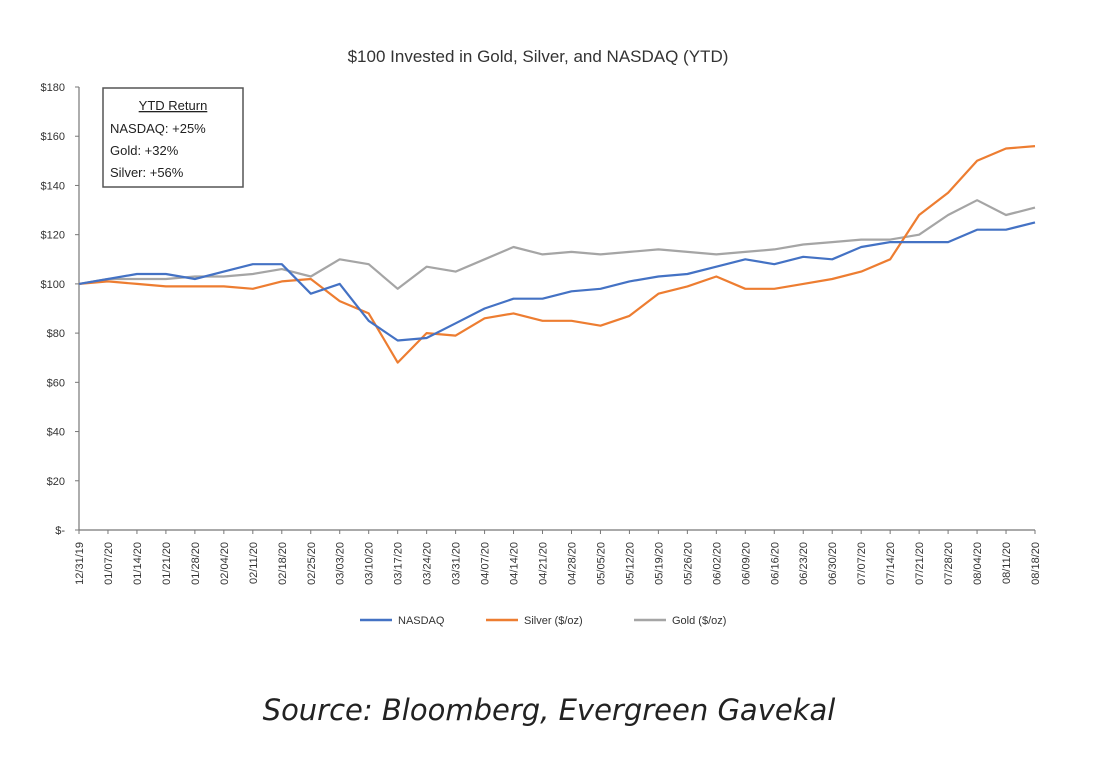  What do you see at coordinates (225, 563) in the screenshot?
I see `x-tick-label: 02/04/20` at bounding box center [225, 563].